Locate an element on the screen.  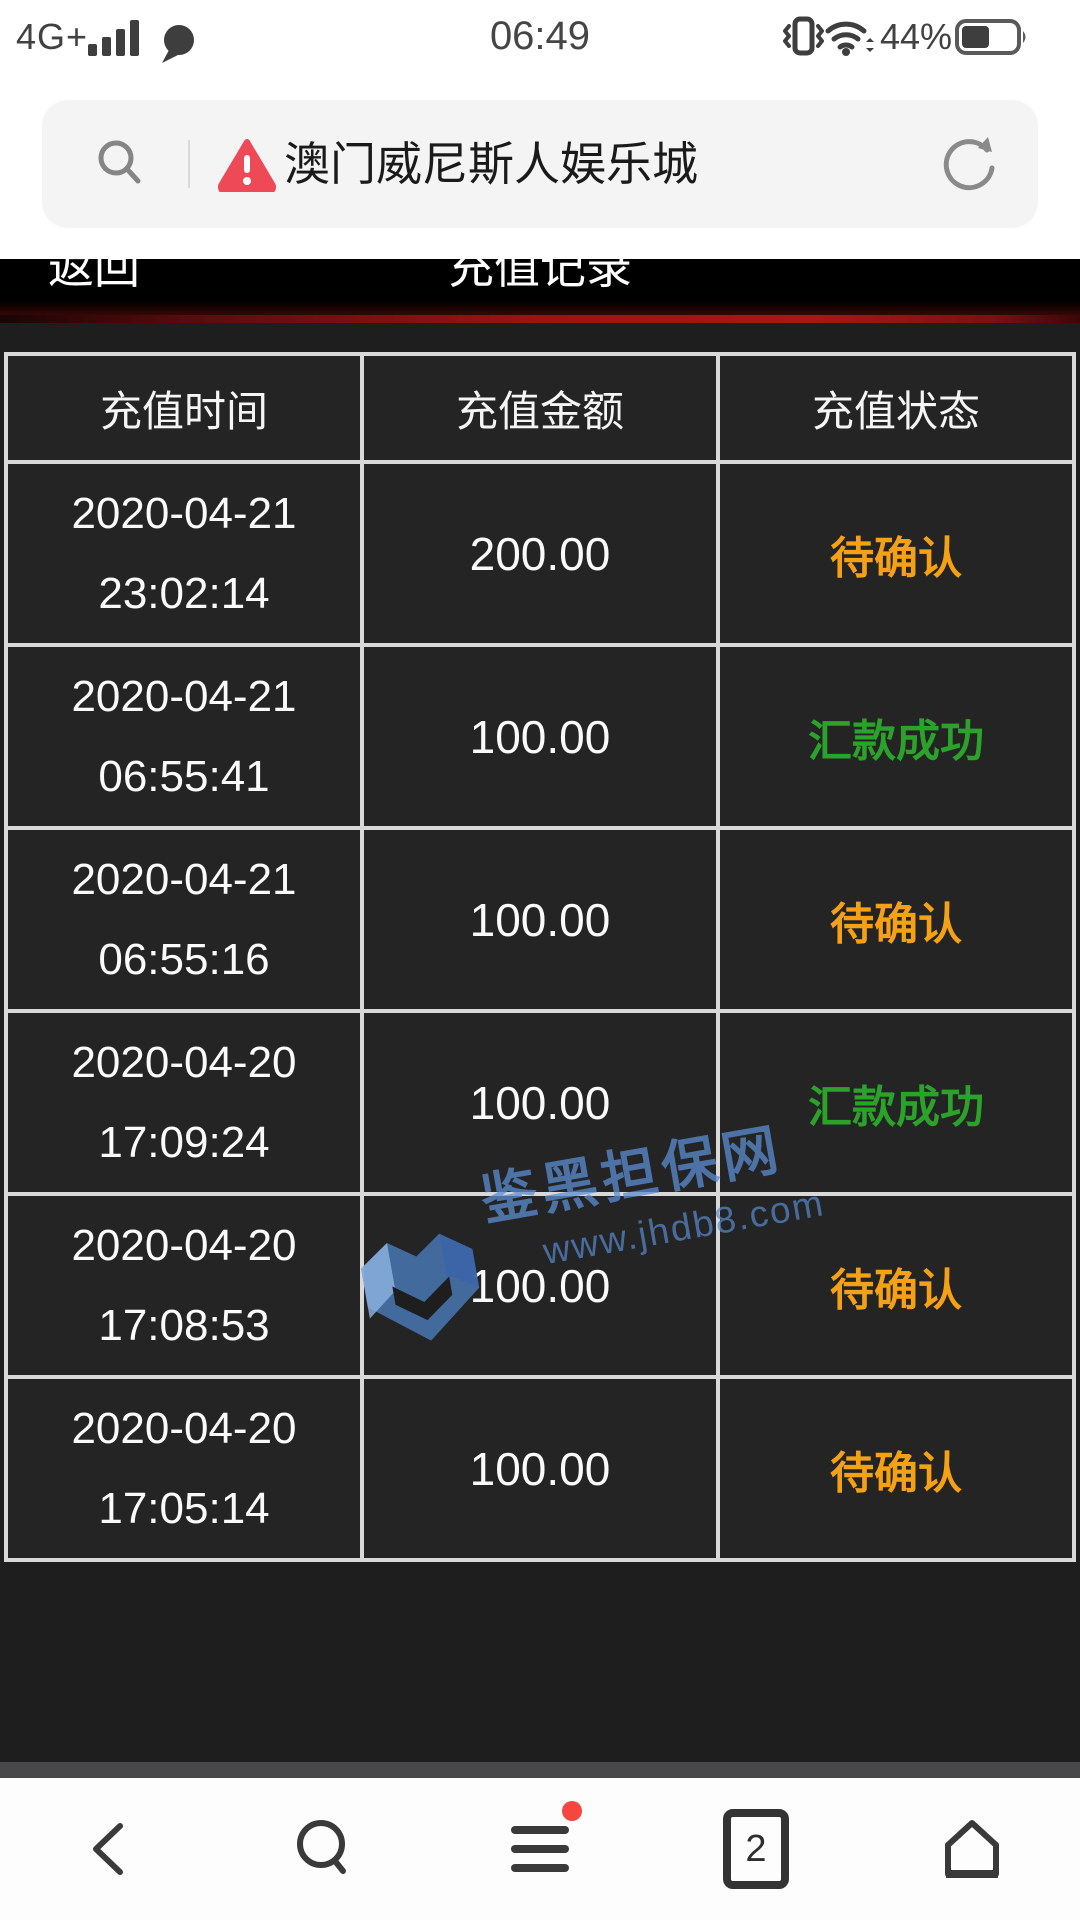
battery-percent-label: 44% is located at coordinates (916, 36).